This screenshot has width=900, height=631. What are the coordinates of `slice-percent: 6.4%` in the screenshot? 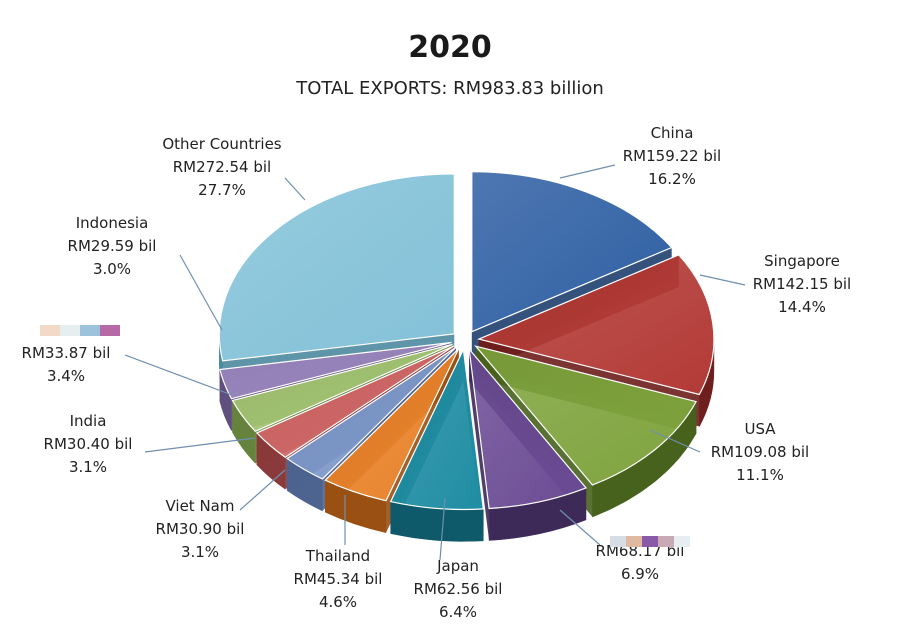 It's located at (458, 612).